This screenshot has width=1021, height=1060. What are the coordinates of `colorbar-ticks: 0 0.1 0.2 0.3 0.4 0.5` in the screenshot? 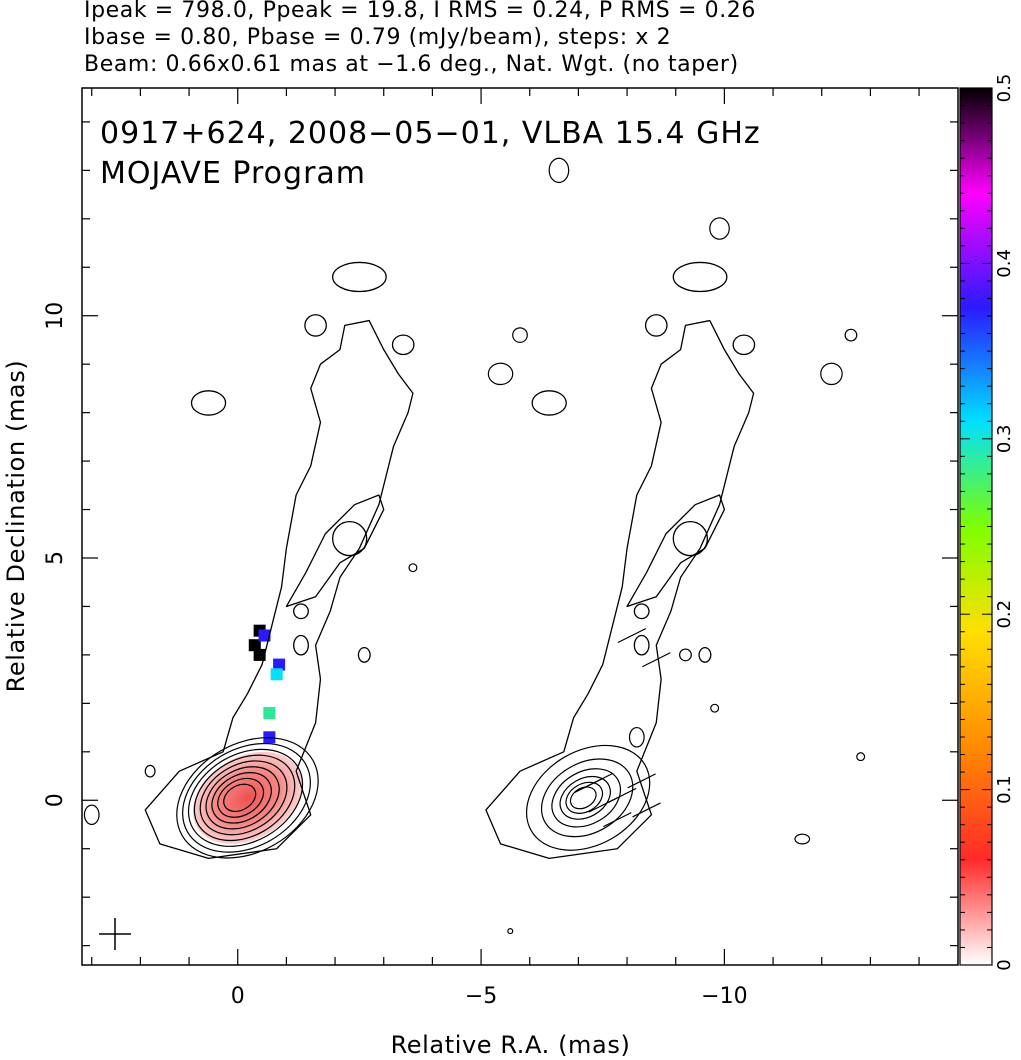 It's located at (987, 522).